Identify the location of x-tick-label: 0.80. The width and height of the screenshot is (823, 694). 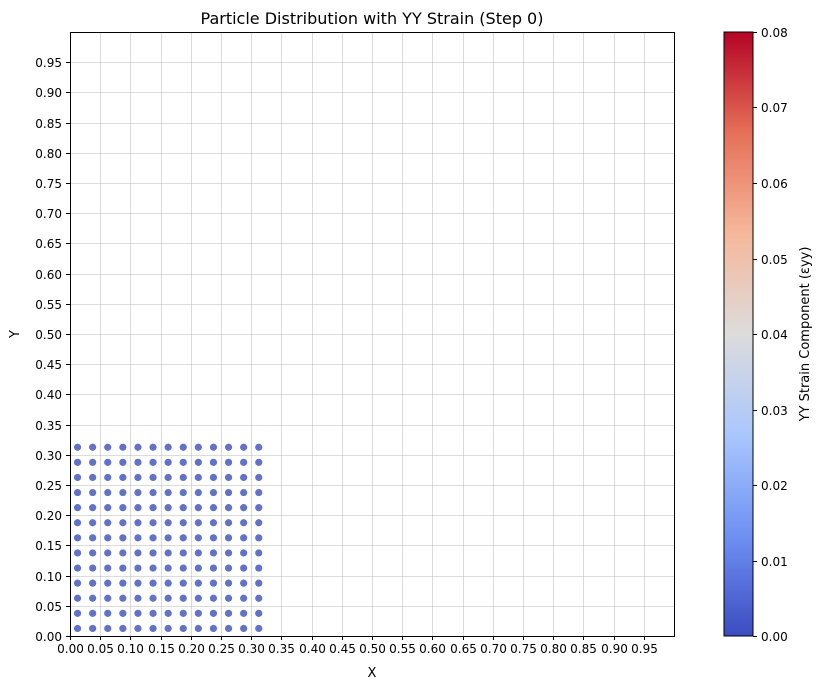
(553, 649).